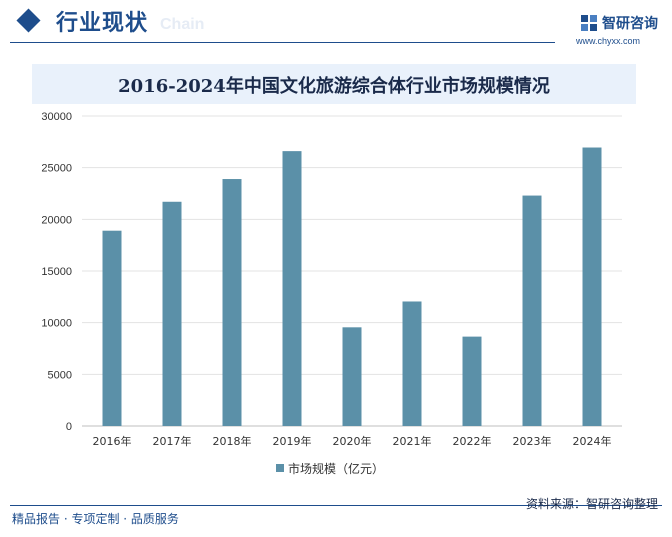 Image resolution: width=672 pixels, height=537 pixels. What do you see at coordinates (591, 504) in the screenshot?
I see `footer-source: 资料来源：智研咨询整理` at bounding box center [591, 504].